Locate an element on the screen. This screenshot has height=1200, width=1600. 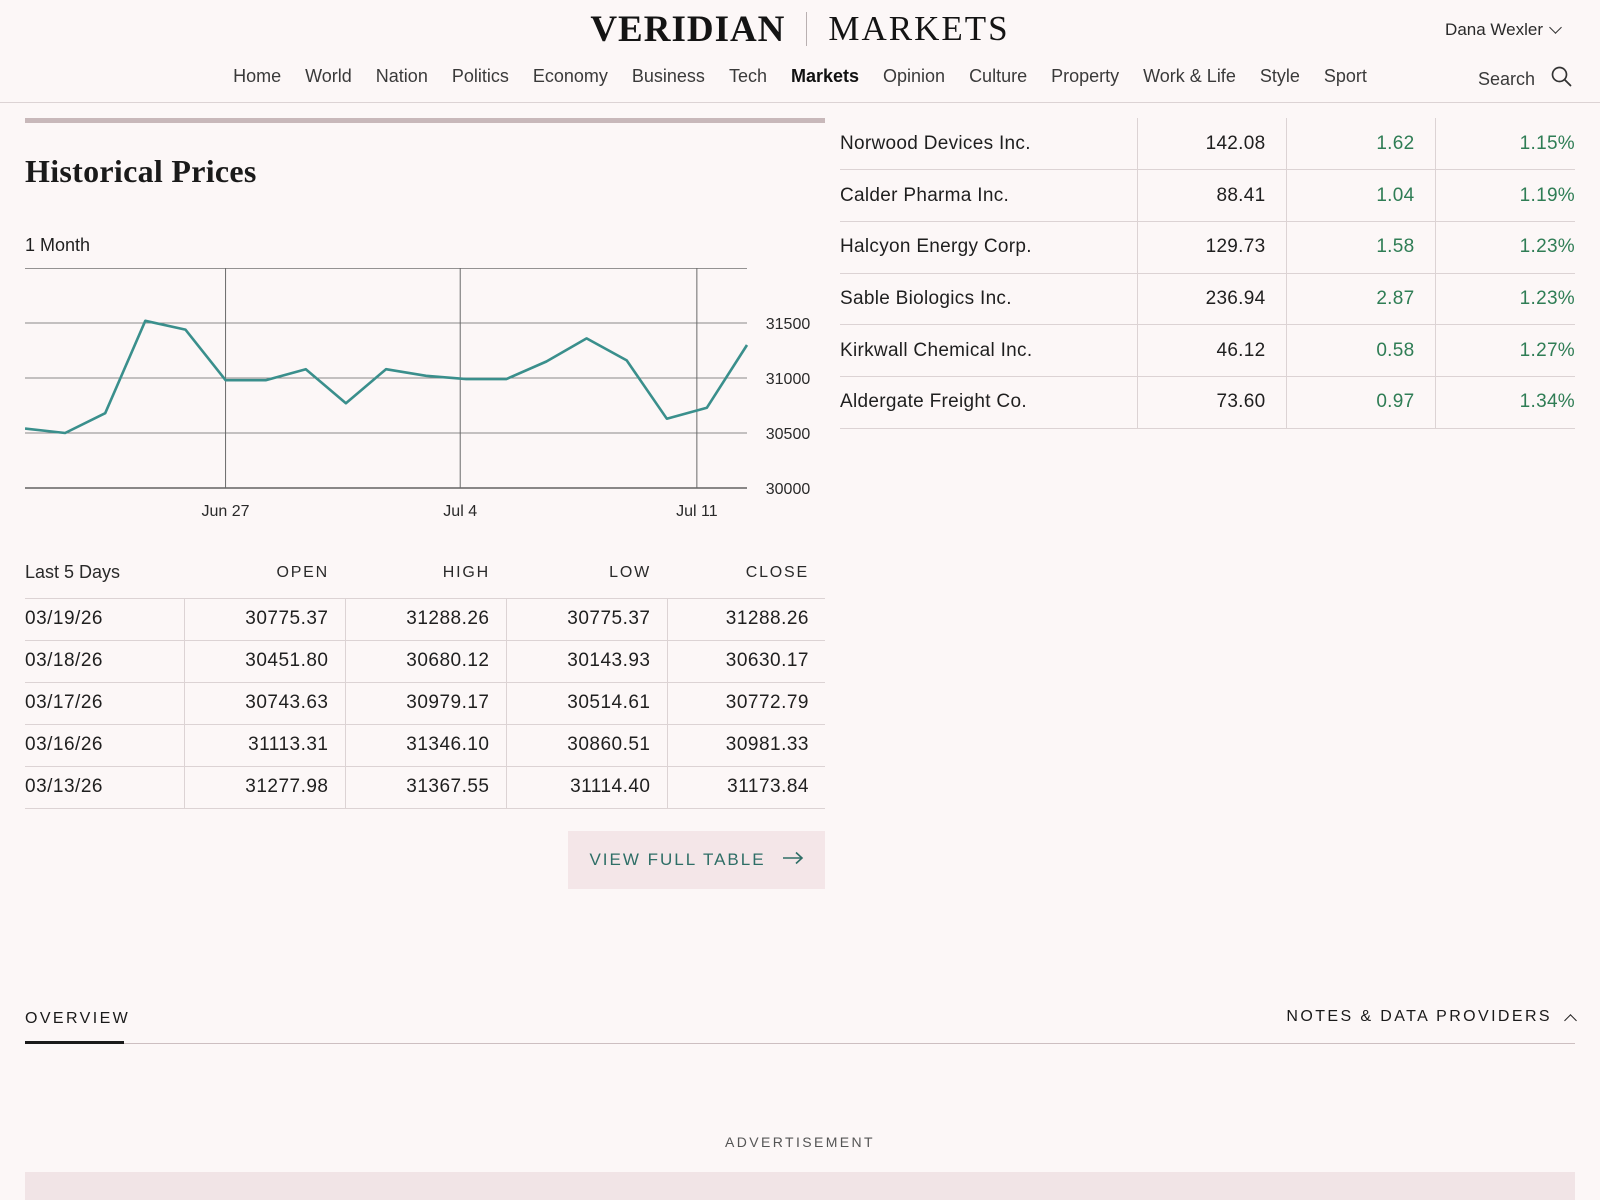
search-button: Search is located at coordinates (1525, 79).